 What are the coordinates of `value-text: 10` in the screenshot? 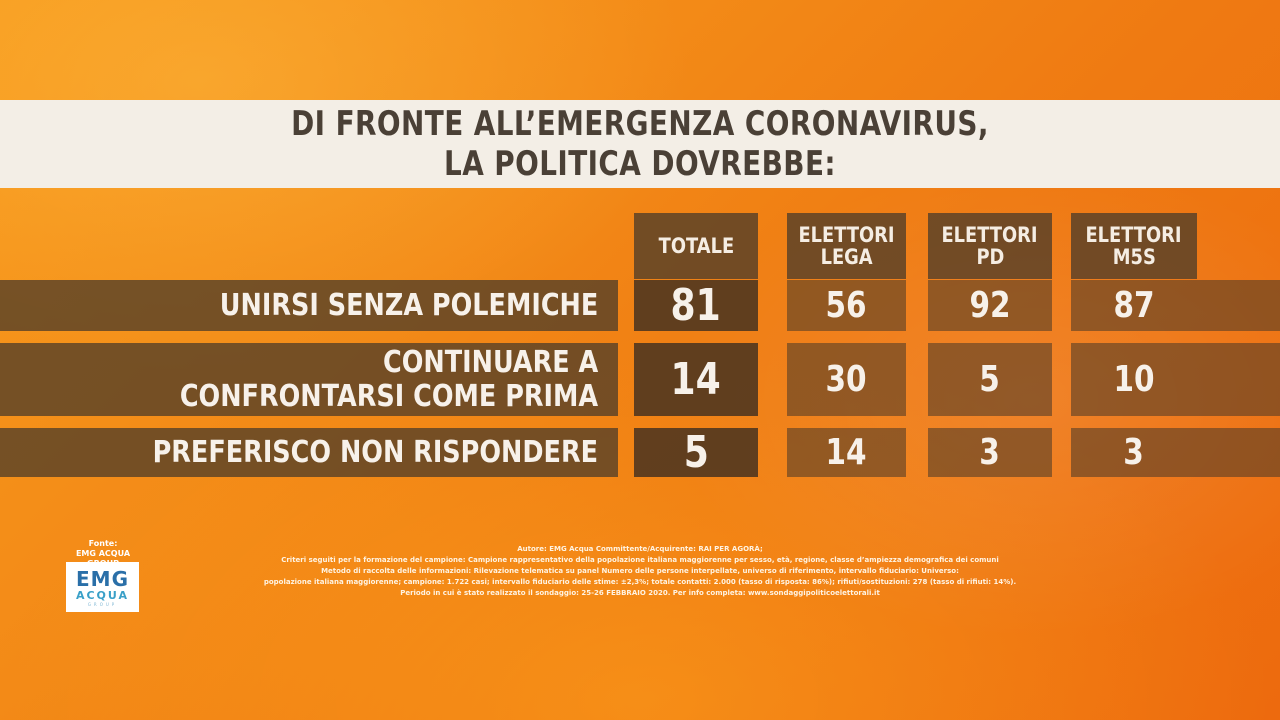 It's located at (1134, 379).